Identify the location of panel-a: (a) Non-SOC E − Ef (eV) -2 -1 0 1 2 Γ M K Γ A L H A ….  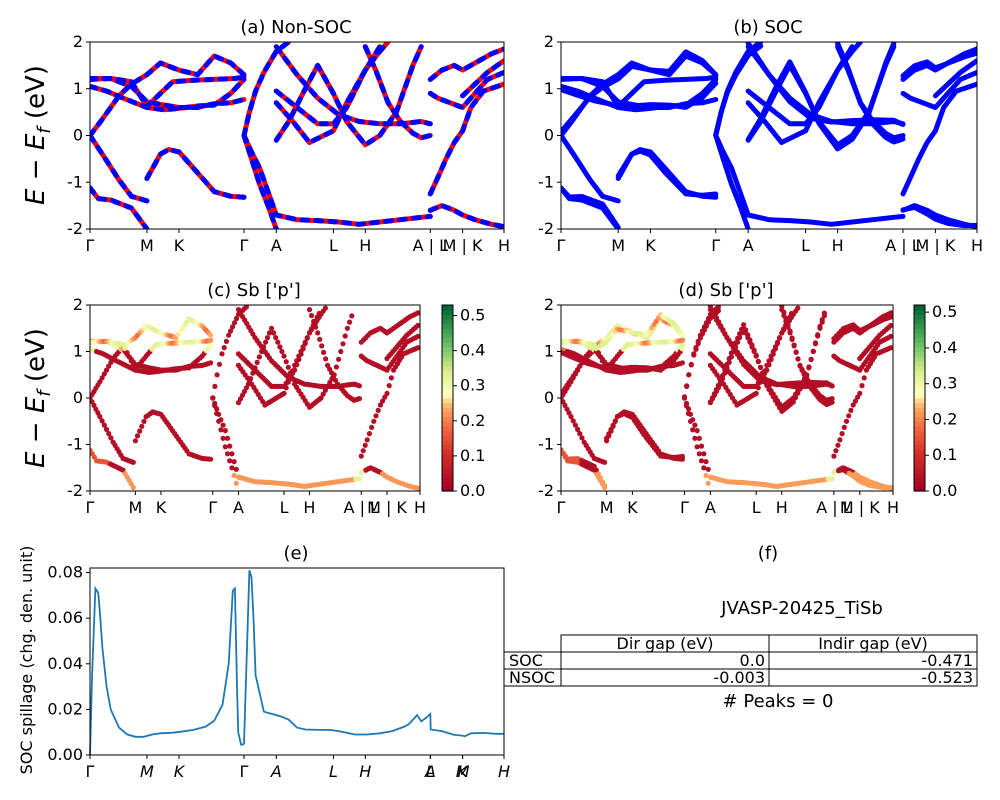
(265, 136).